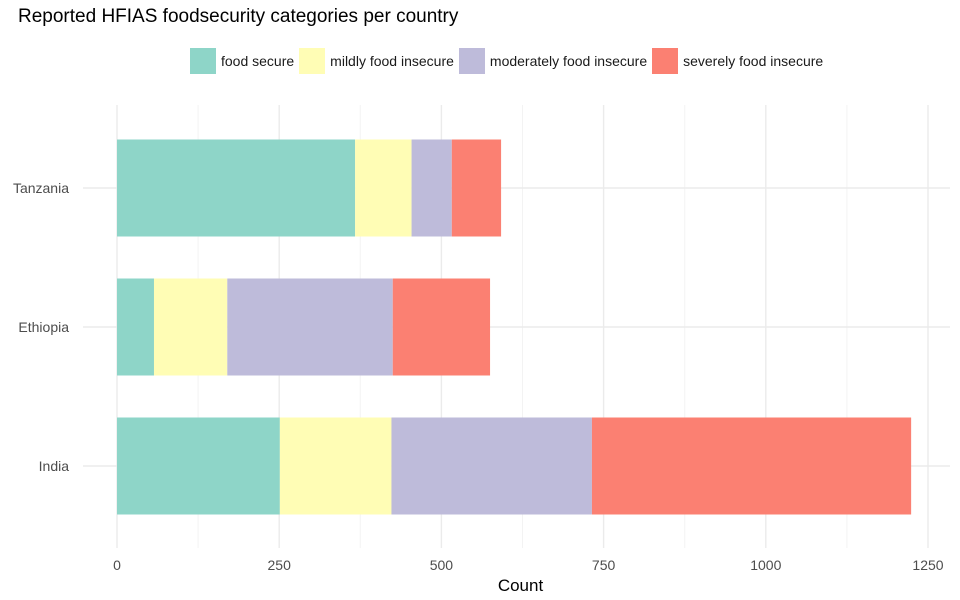 This screenshot has height=600, width=960. I want to click on legend-label-mildly-food-insecure: mildly food insecure, so click(392, 61).